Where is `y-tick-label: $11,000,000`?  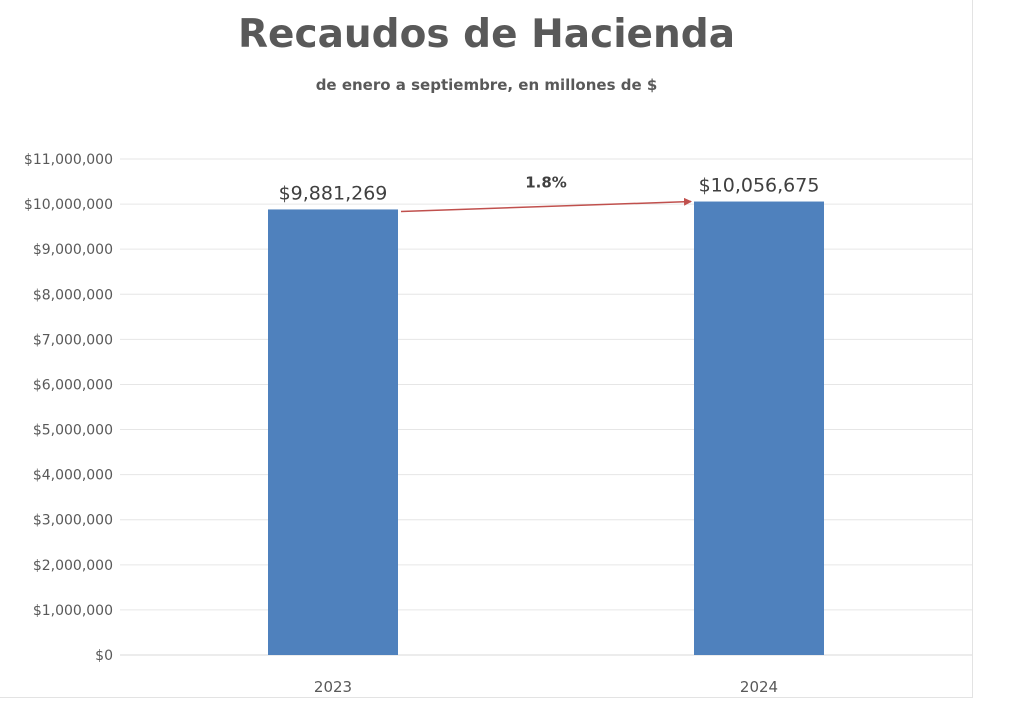 y-tick-label: $11,000,000 is located at coordinates (68, 160).